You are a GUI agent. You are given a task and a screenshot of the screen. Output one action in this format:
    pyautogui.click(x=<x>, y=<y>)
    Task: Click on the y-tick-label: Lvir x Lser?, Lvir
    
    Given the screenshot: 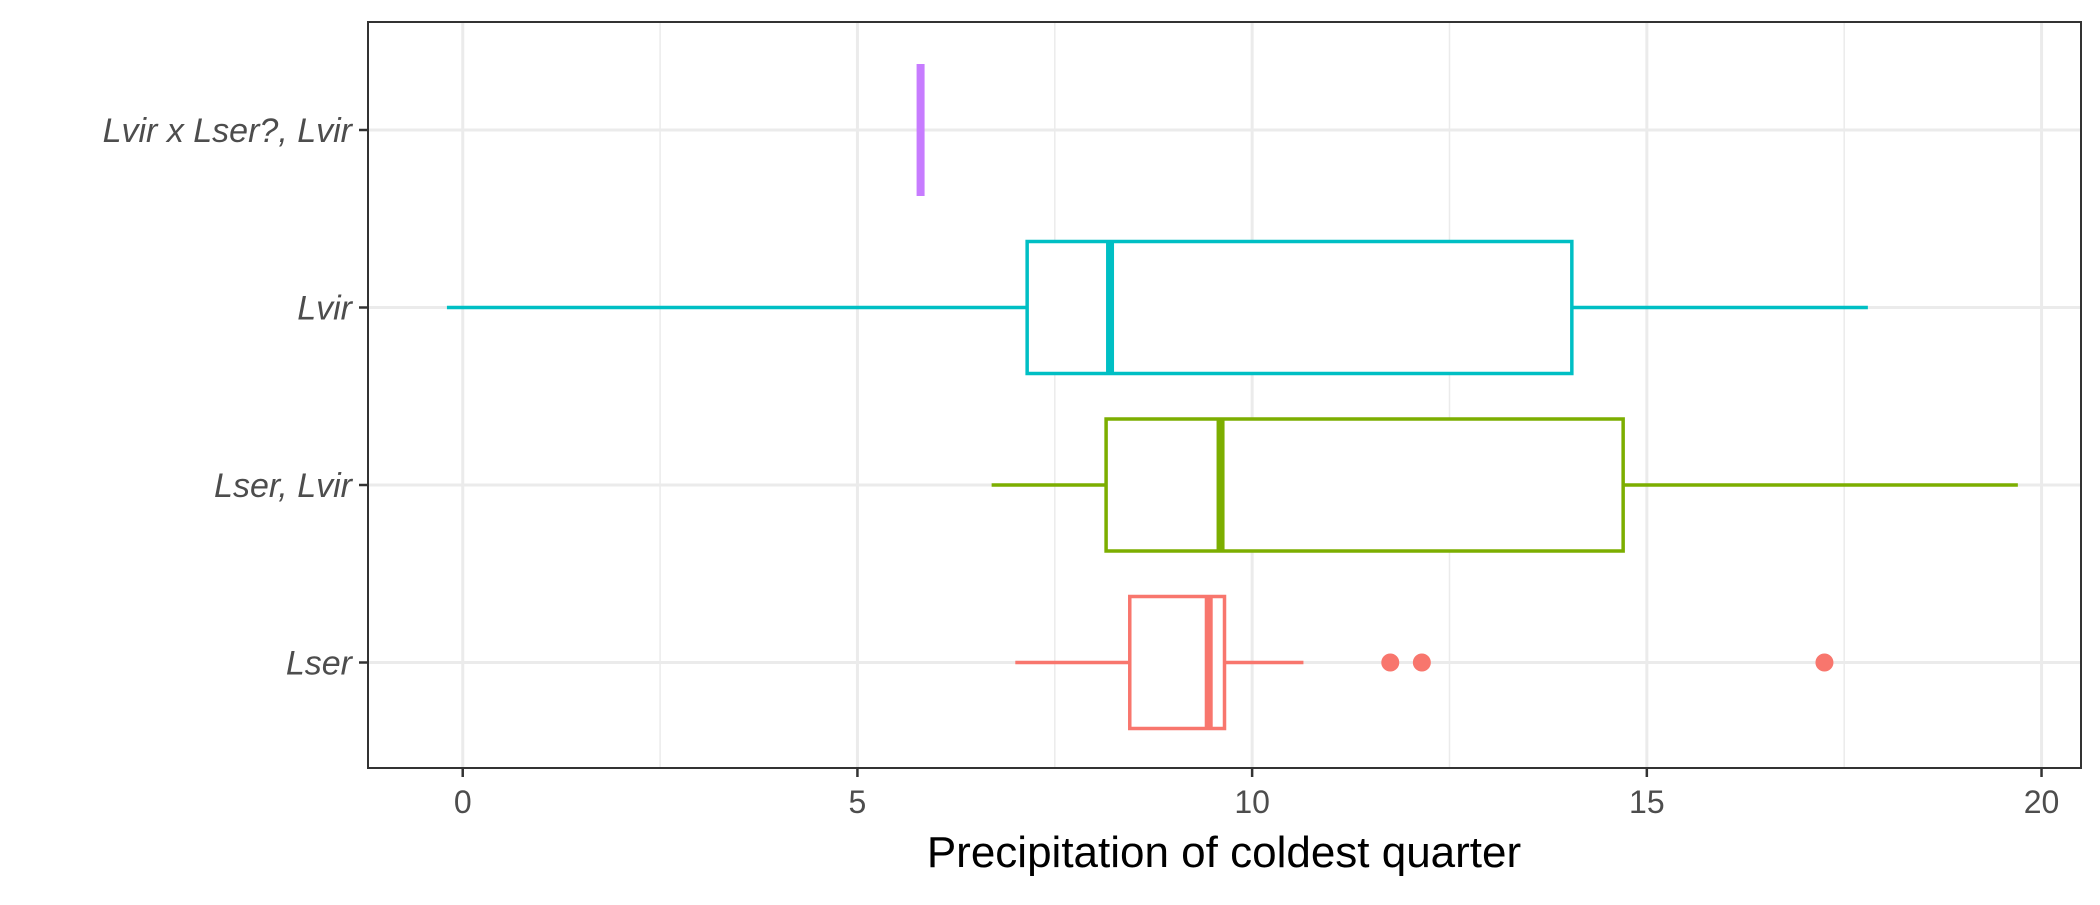 What is the action you would take?
    pyautogui.click(x=228, y=131)
    